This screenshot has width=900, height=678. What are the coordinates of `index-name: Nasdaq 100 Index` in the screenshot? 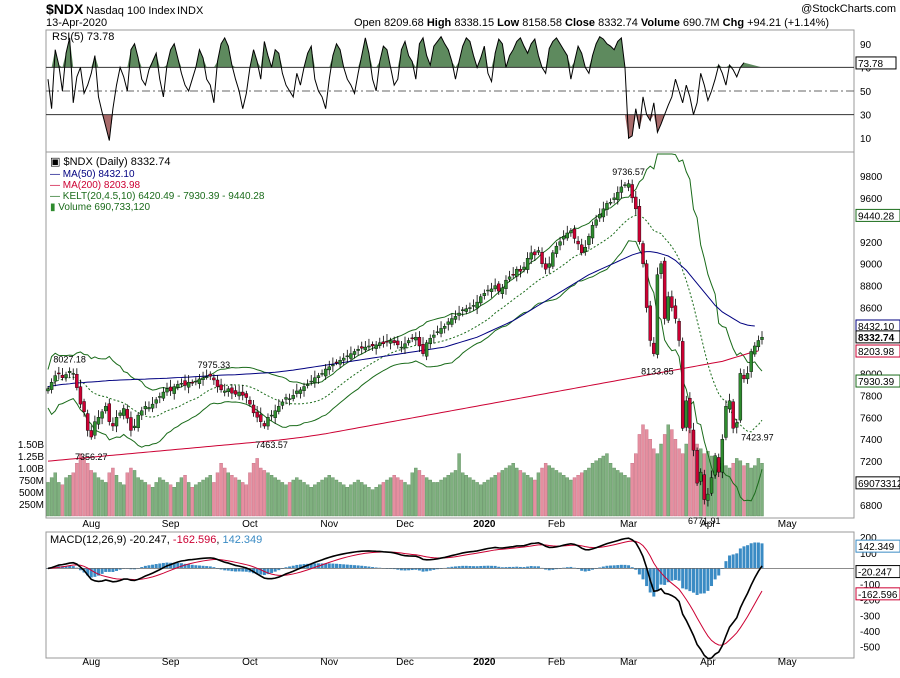 It's located at (131, 11).